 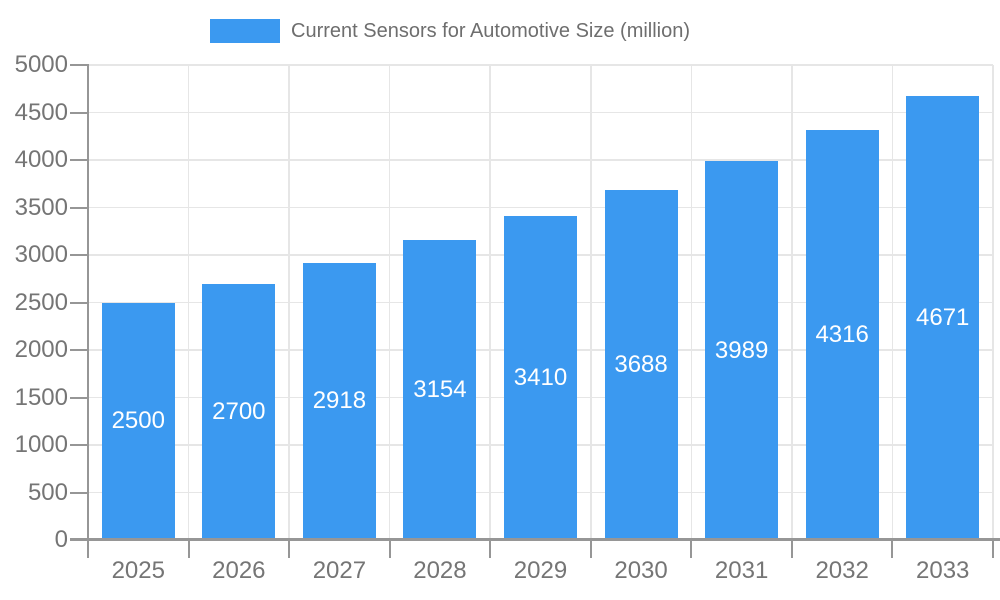 What do you see at coordinates (41, 64) in the screenshot?
I see `y-tick-label: 5000` at bounding box center [41, 64].